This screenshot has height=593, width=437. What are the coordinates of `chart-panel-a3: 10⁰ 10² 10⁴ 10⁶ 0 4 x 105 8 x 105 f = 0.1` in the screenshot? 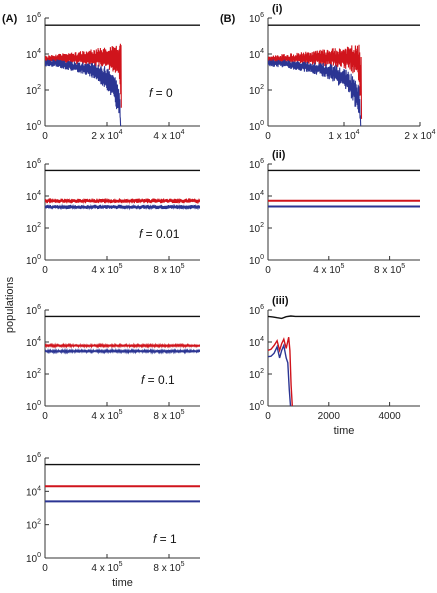 It's located at (113, 363).